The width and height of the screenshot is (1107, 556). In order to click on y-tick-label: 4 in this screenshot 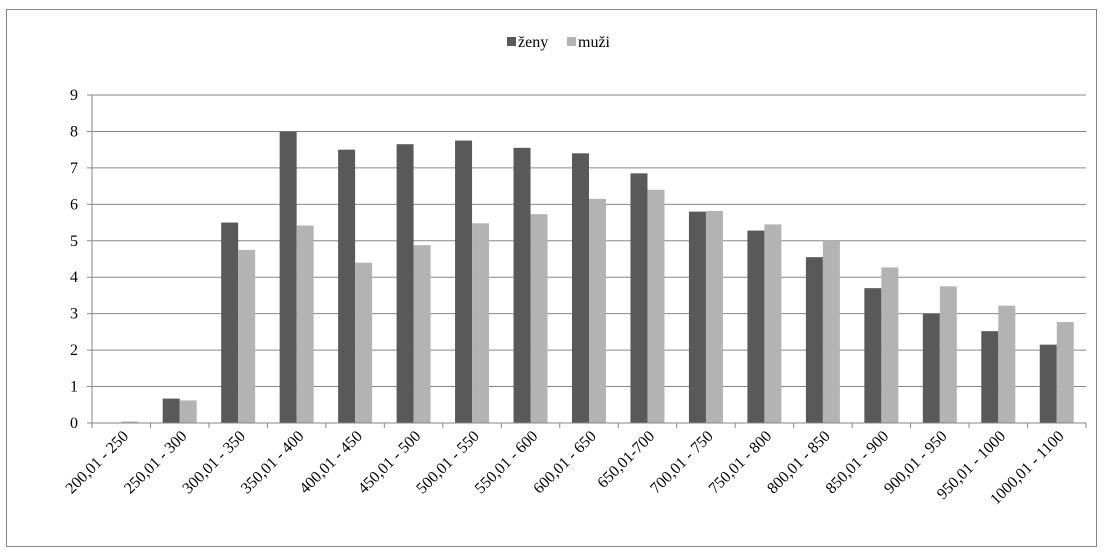, I will do `click(74, 277)`.